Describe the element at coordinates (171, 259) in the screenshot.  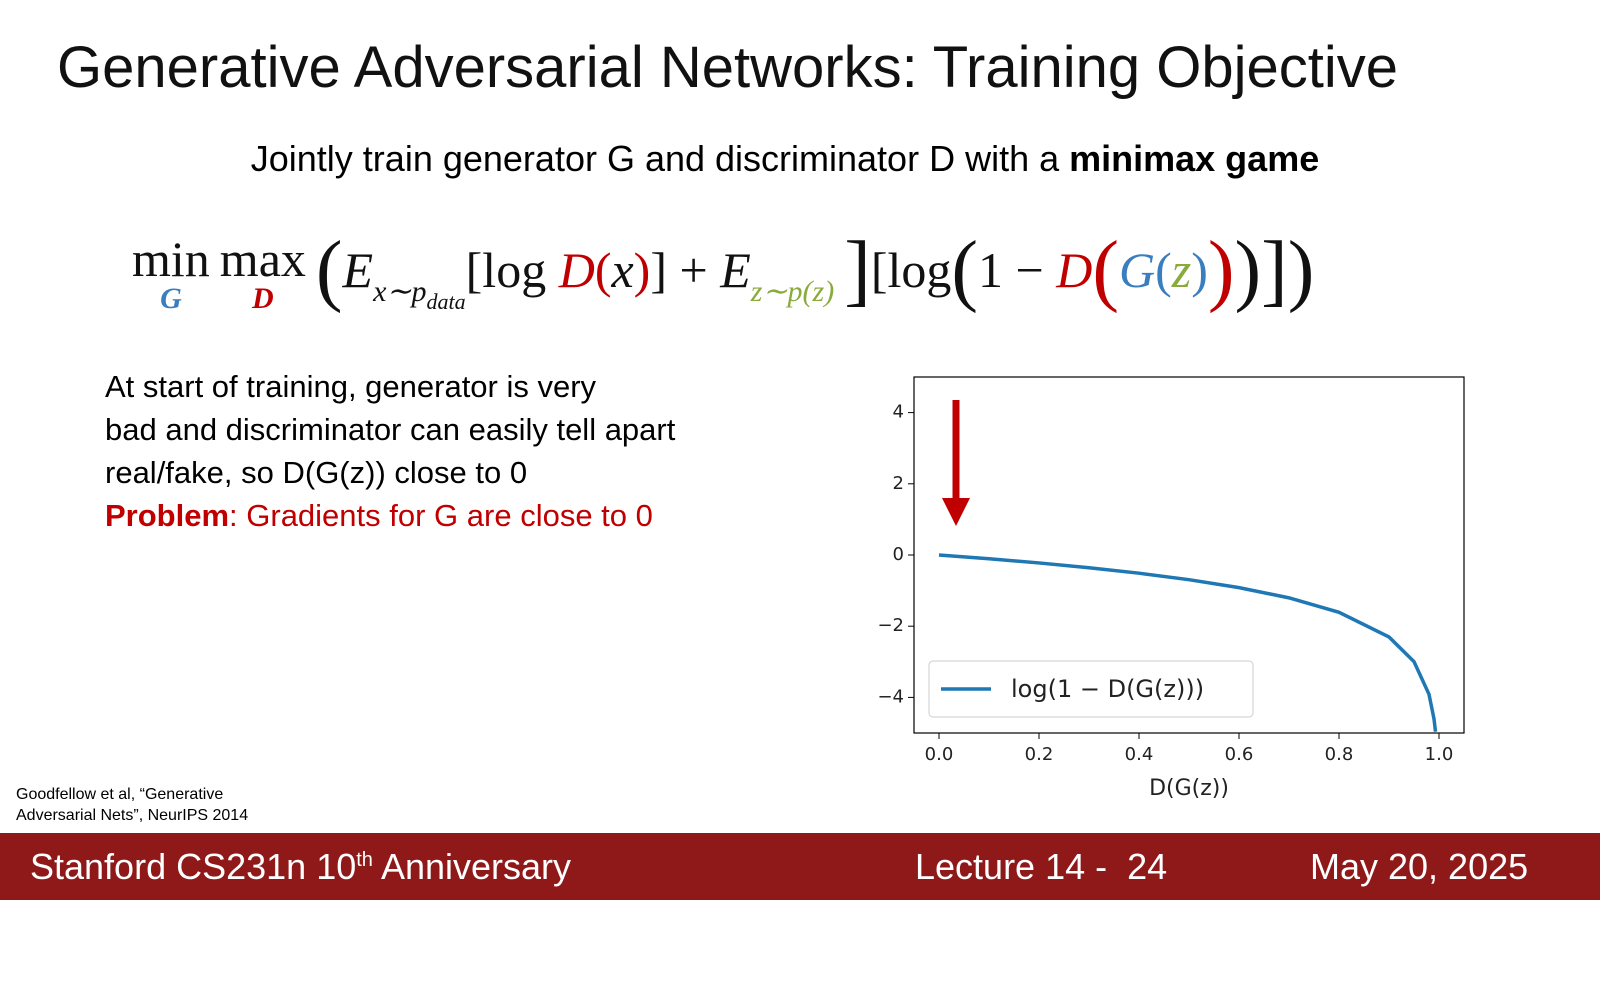
I see `min: min` at that location.